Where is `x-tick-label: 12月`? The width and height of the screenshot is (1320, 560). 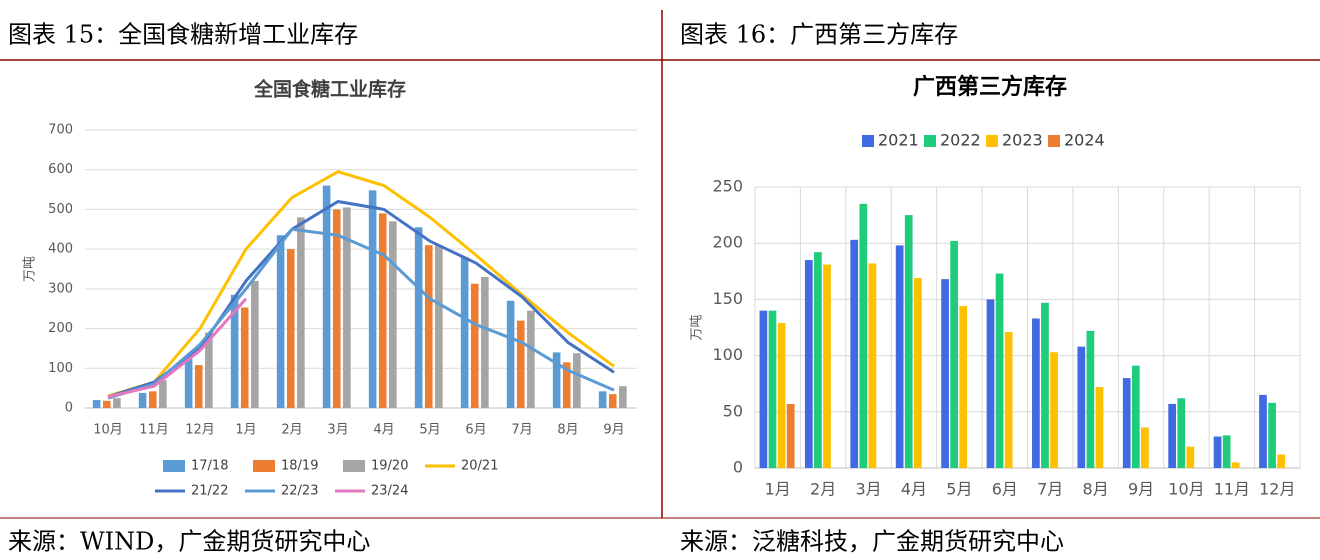
x-tick-label: 12月 is located at coordinates (1277, 489).